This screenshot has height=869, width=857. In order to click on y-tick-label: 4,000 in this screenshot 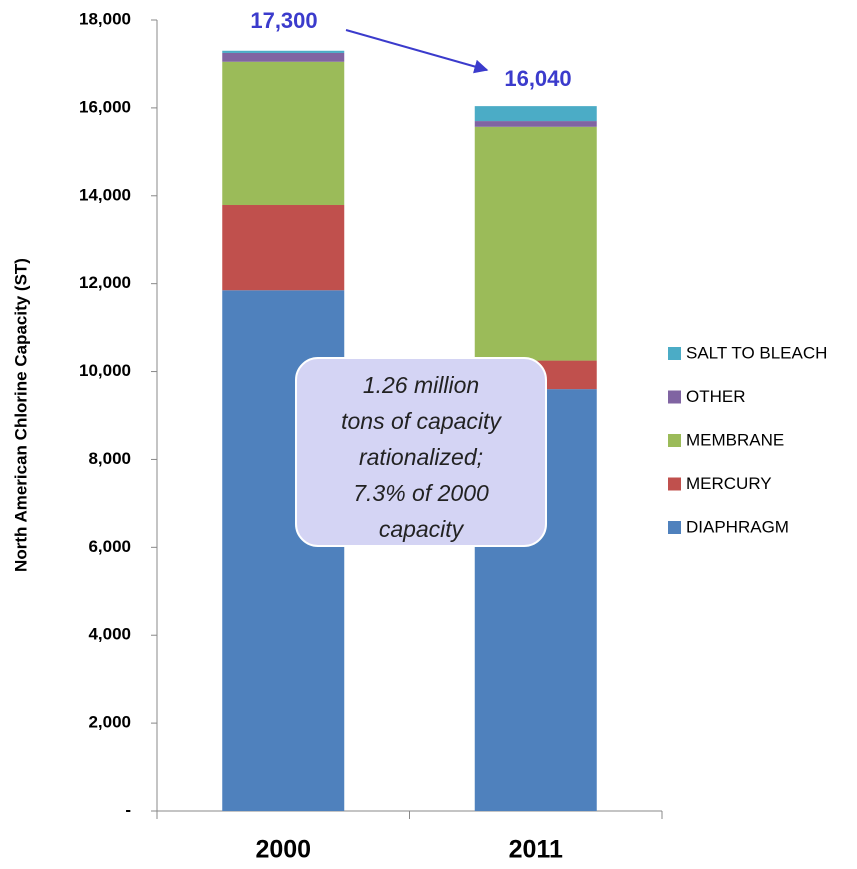, I will do `click(109, 634)`.